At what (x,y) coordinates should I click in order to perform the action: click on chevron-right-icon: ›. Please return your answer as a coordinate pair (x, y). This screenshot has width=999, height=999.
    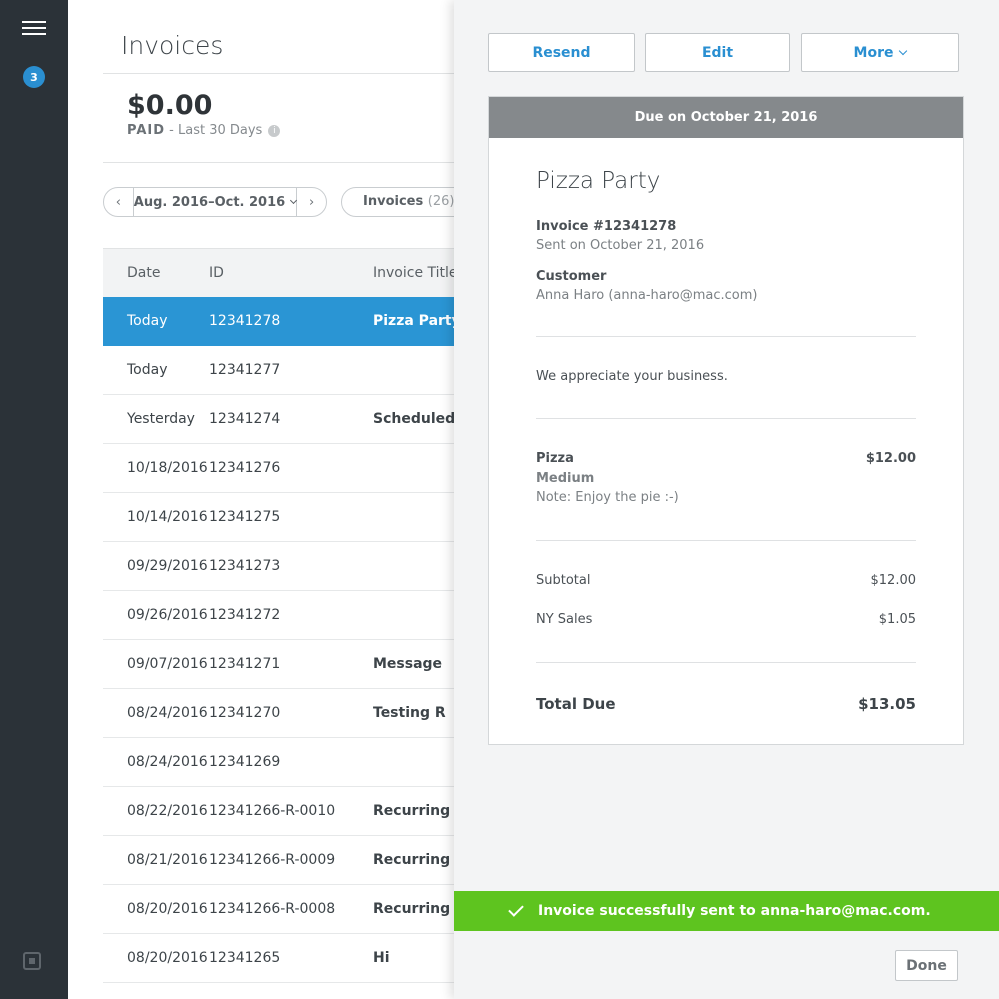
    Looking at the image, I should click on (311, 202).